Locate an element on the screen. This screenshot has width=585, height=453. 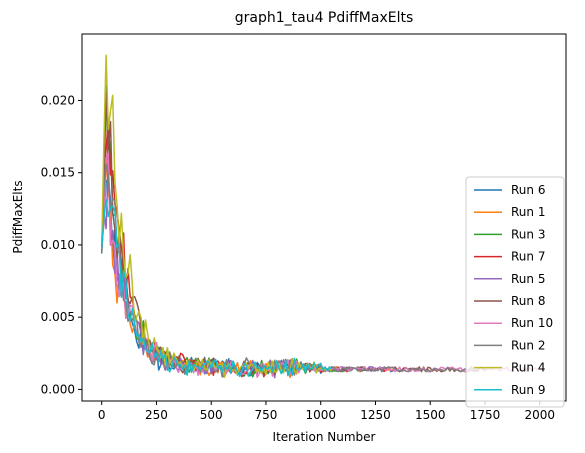
y-tick-label: 0.015 is located at coordinates (58, 173).